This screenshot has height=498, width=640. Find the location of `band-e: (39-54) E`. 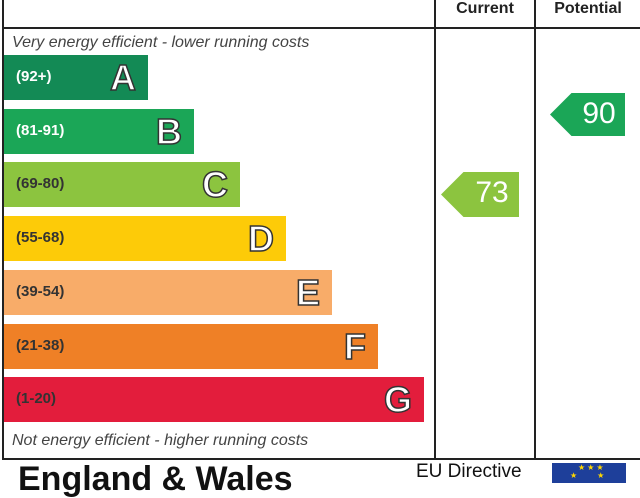

band-e: (39-54) E is located at coordinates (168, 292).